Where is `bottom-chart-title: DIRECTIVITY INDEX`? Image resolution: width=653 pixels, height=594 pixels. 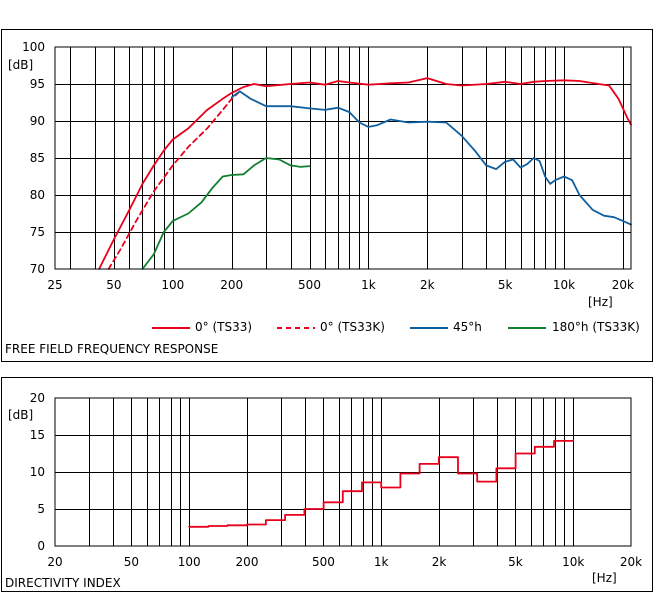
bottom-chart-title: DIRECTIVITY INDEX is located at coordinates (63, 583).